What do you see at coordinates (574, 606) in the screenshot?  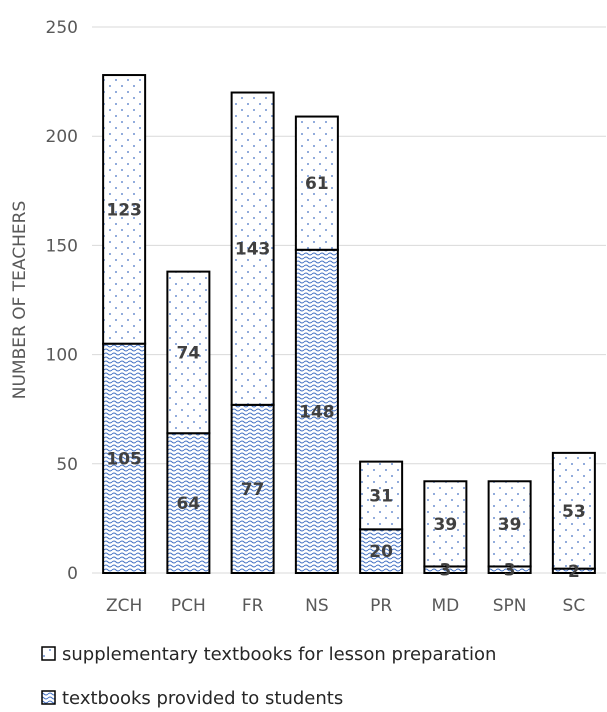 I see `x-tick-label: SC` at bounding box center [574, 606].